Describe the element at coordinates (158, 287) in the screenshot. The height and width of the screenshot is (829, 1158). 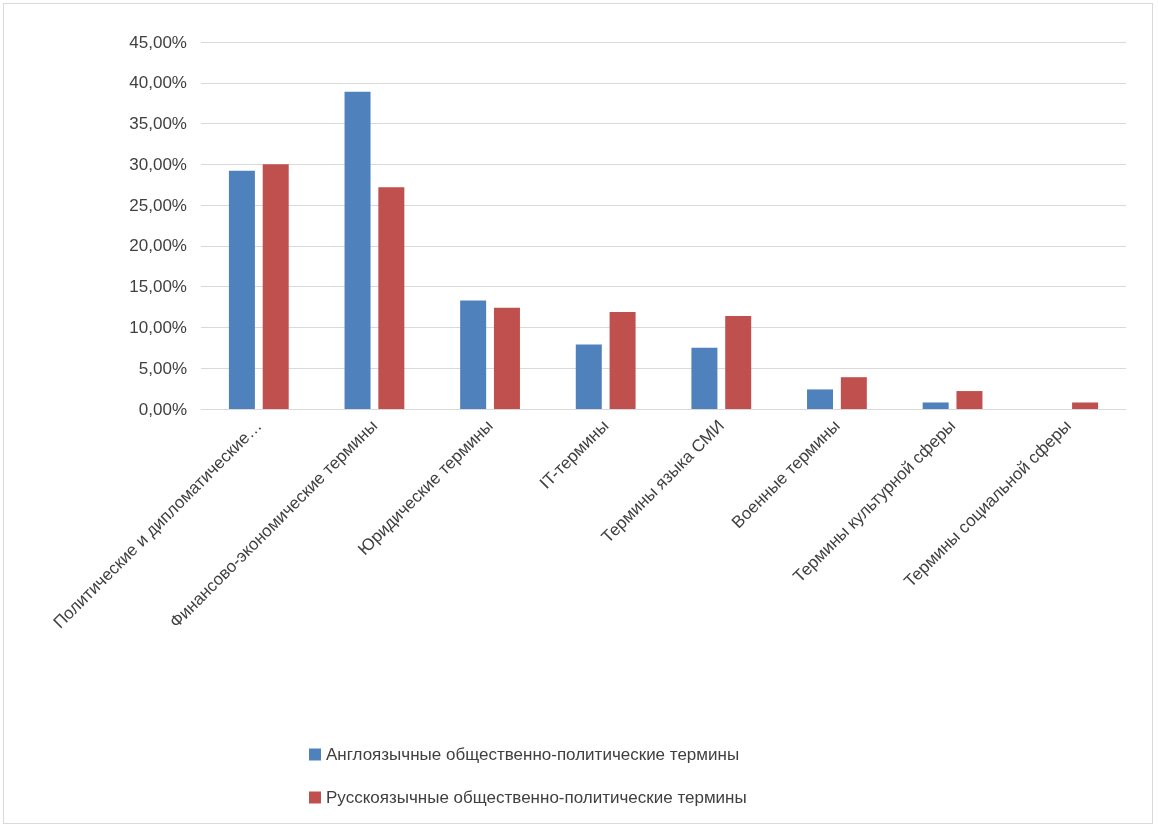
I see `y-tick-label: 15,00%` at that location.